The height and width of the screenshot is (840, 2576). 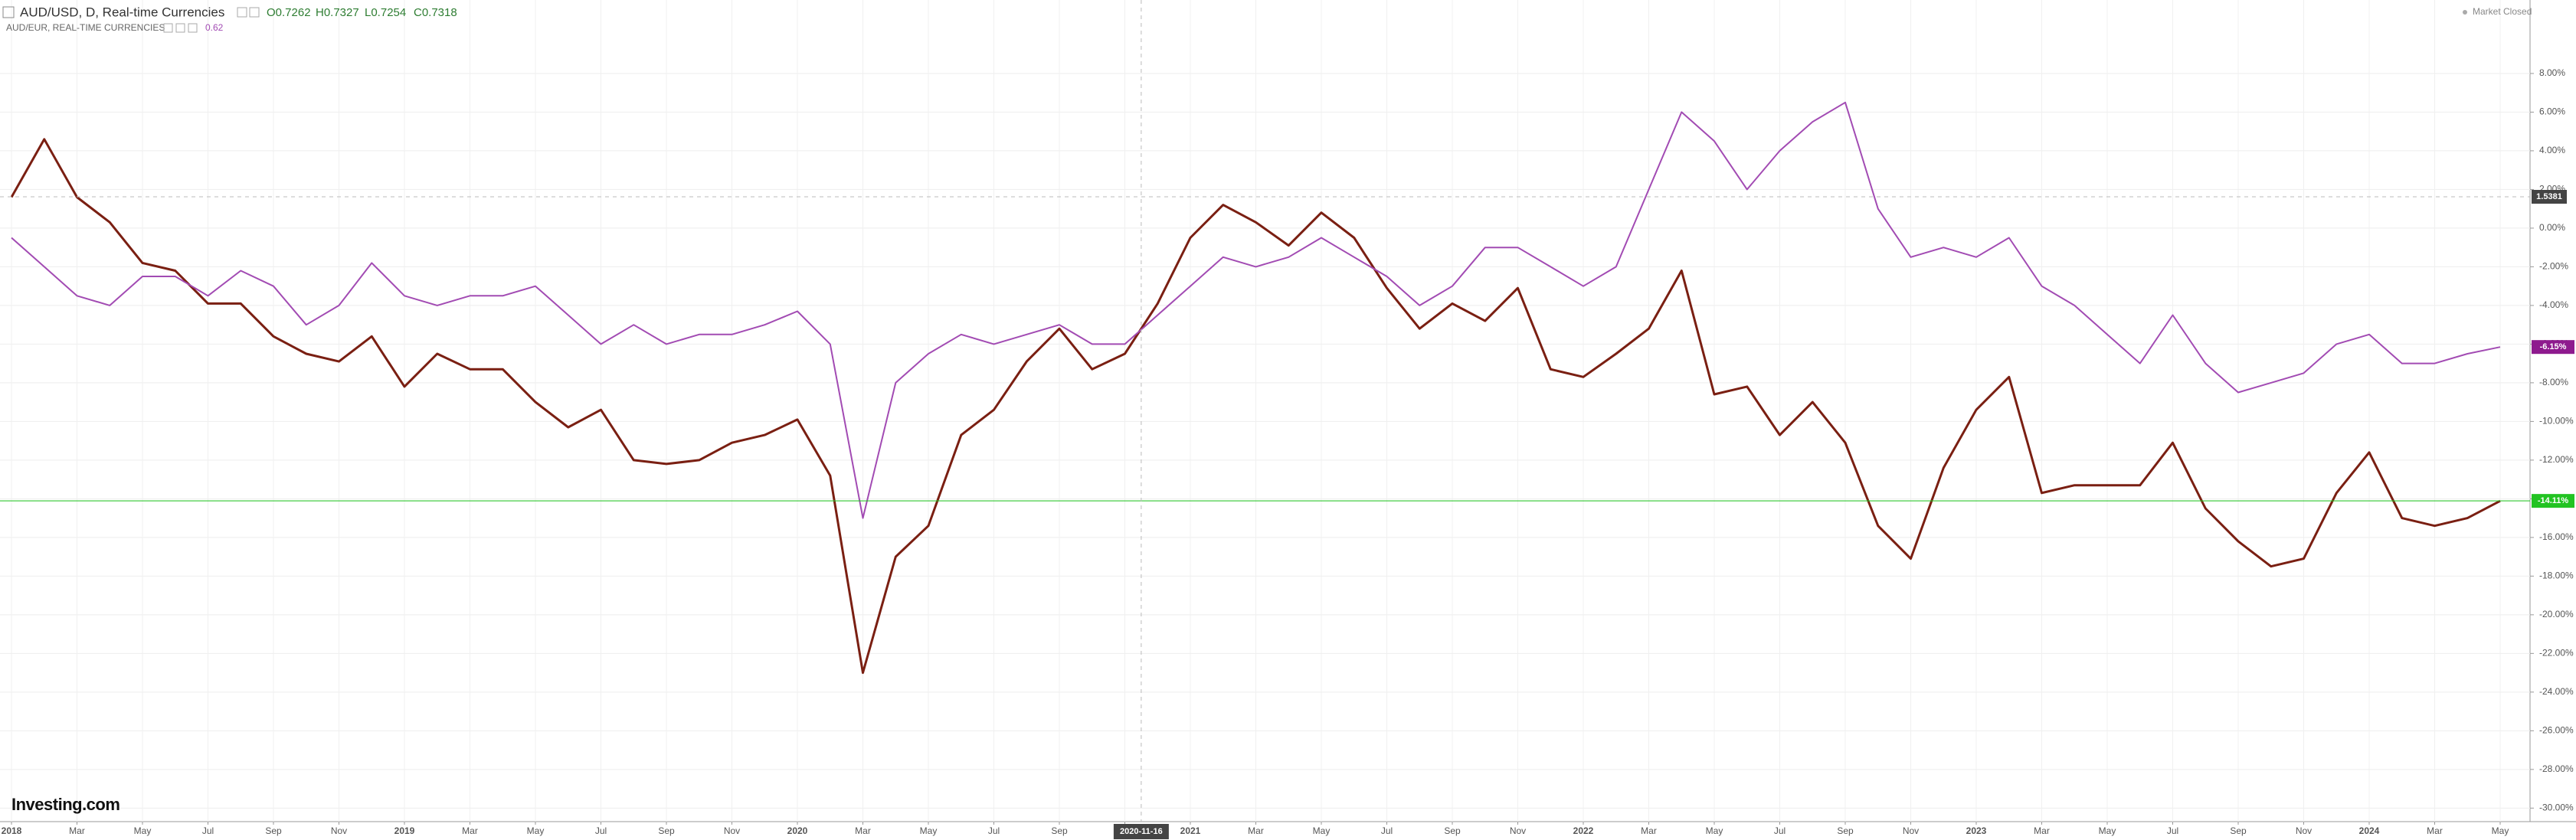 I want to click on x-tick-label: 2021, so click(x=1190, y=830).